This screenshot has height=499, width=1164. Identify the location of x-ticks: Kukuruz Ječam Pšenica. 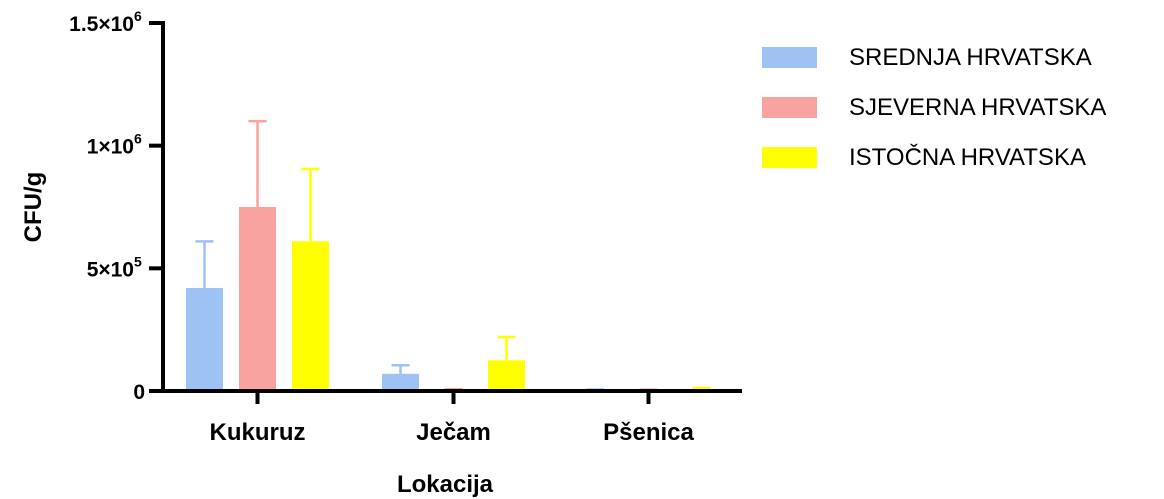
(452, 418).